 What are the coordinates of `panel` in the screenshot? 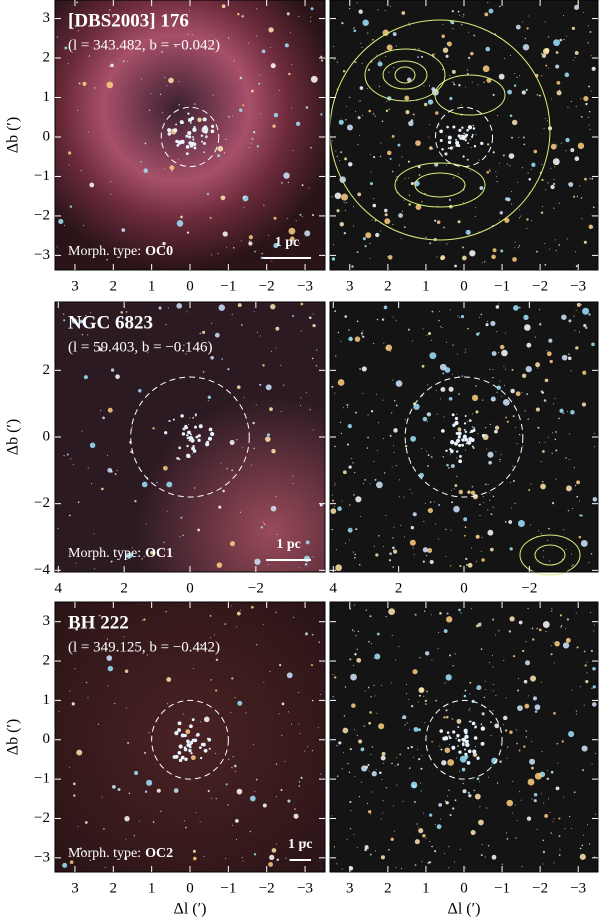 It's located at (464, 737).